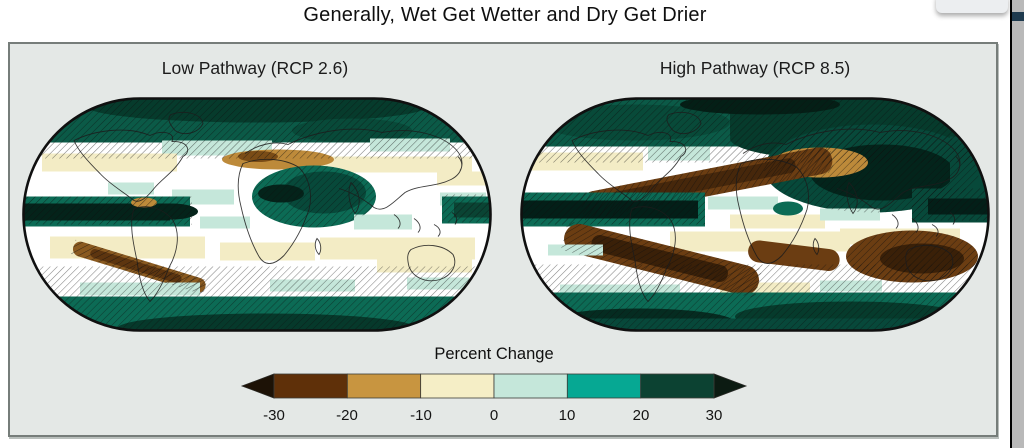  I want to click on colorbar-tick-label: -20, so click(347, 415).